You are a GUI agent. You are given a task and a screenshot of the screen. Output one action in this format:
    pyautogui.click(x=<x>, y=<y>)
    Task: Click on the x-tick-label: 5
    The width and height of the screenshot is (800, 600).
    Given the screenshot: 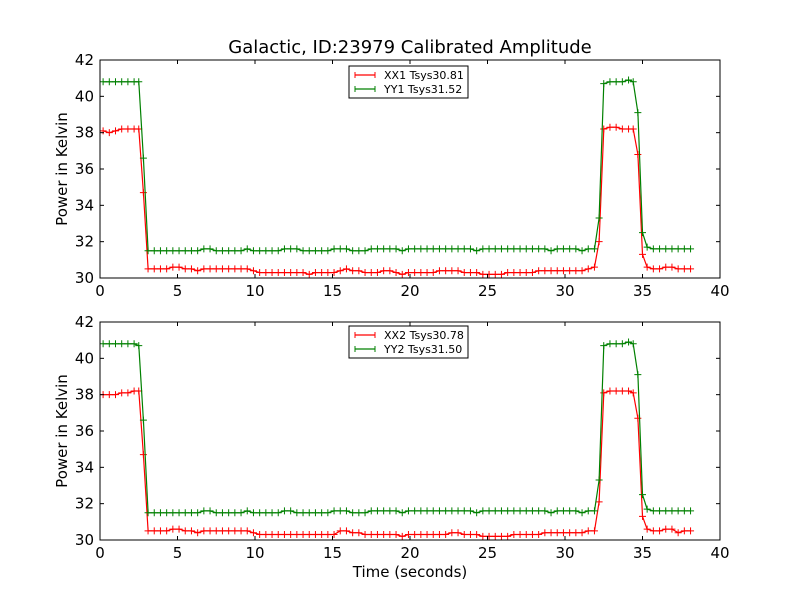 What is the action you would take?
    pyautogui.click(x=178, y=553)
    